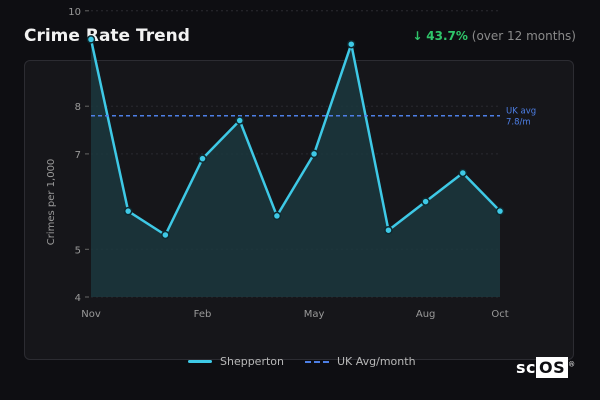  What do you see at coordinates (314, 314) in the screenshot?
I see `x-tick-label: May` at bounding box center [314, 314].